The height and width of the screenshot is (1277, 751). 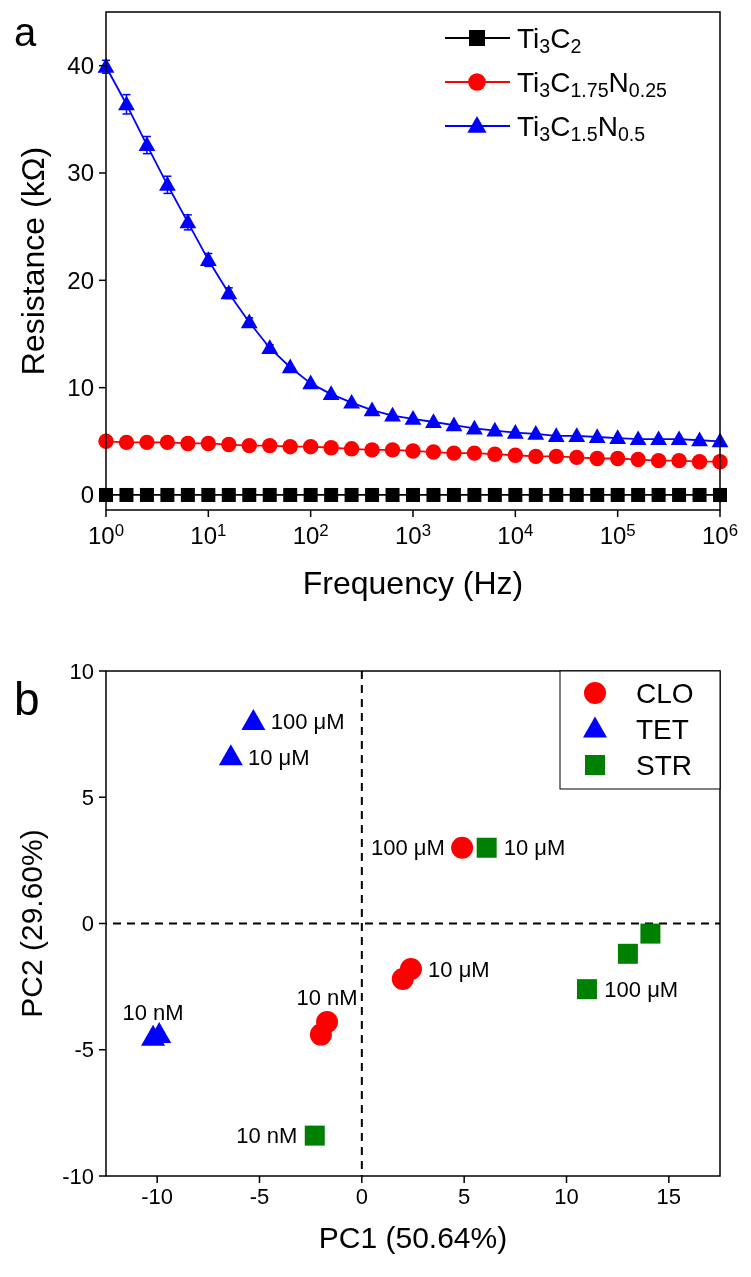 What do you see at coordinates (80, 66) in the screenshot?
I see `y-tick-label: 40` at bounding box center [80, 66].